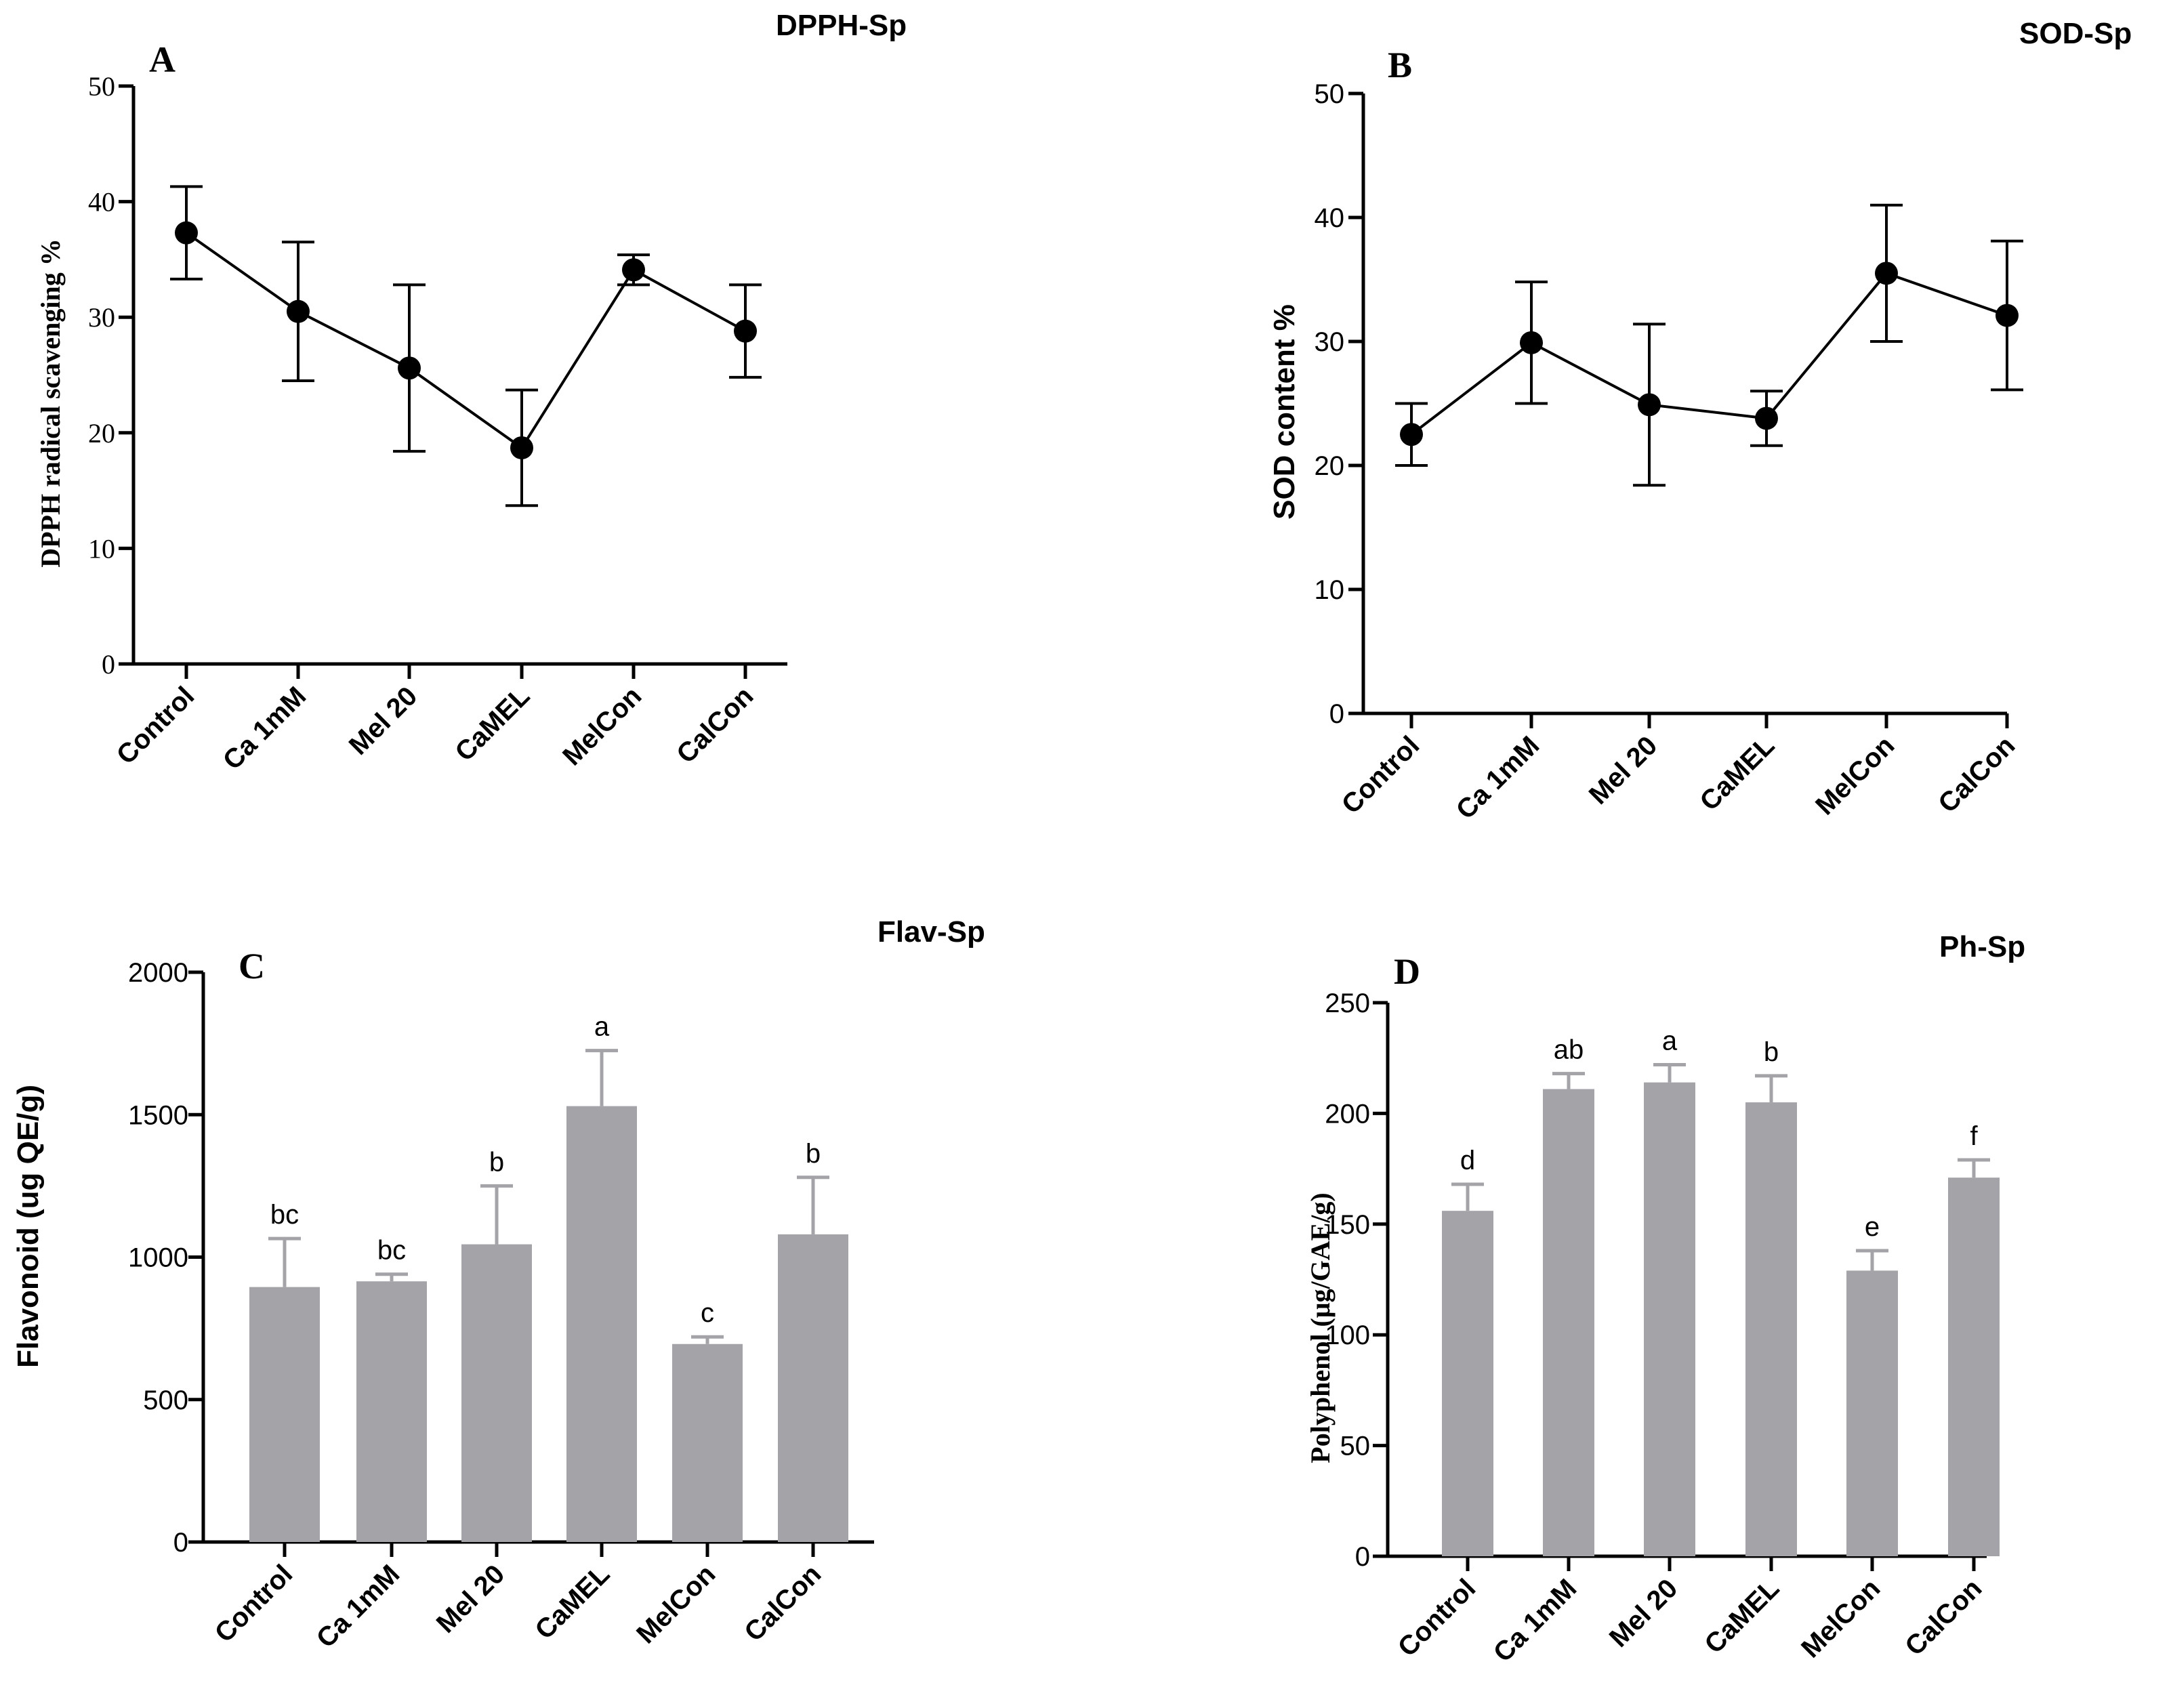 This screenshot has width=2171, height=1708. What do you see at coordinates (265, 728) in the screenshot?
I see `panel-a-x-tick-label: Ca 1mM` at bounding box center [265, 728].